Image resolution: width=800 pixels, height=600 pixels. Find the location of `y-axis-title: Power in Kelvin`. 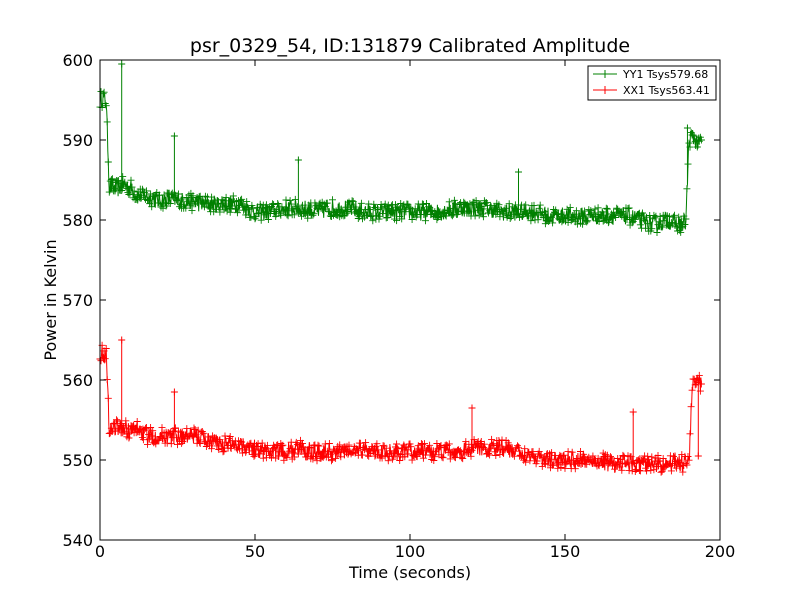

y-axis-title: Power in Kelvin is located at coordinates (50, 299).